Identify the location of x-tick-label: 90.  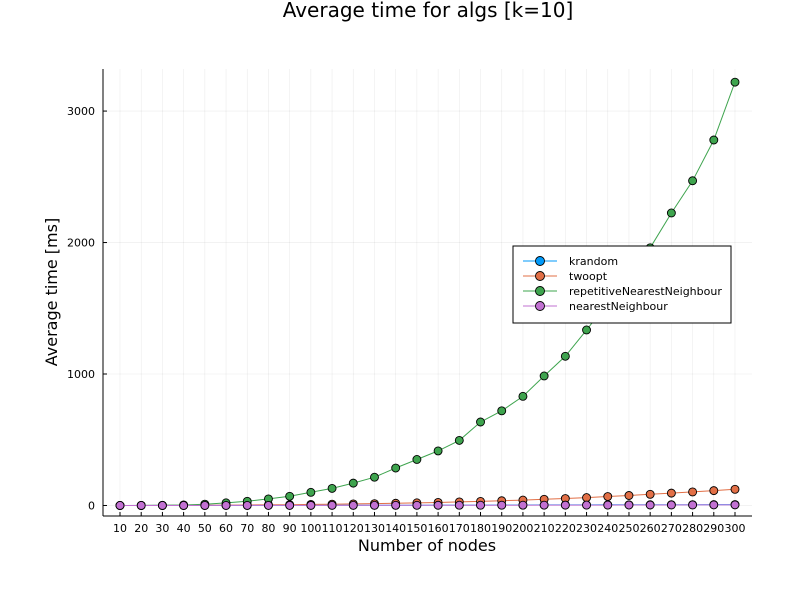
(290, 528).